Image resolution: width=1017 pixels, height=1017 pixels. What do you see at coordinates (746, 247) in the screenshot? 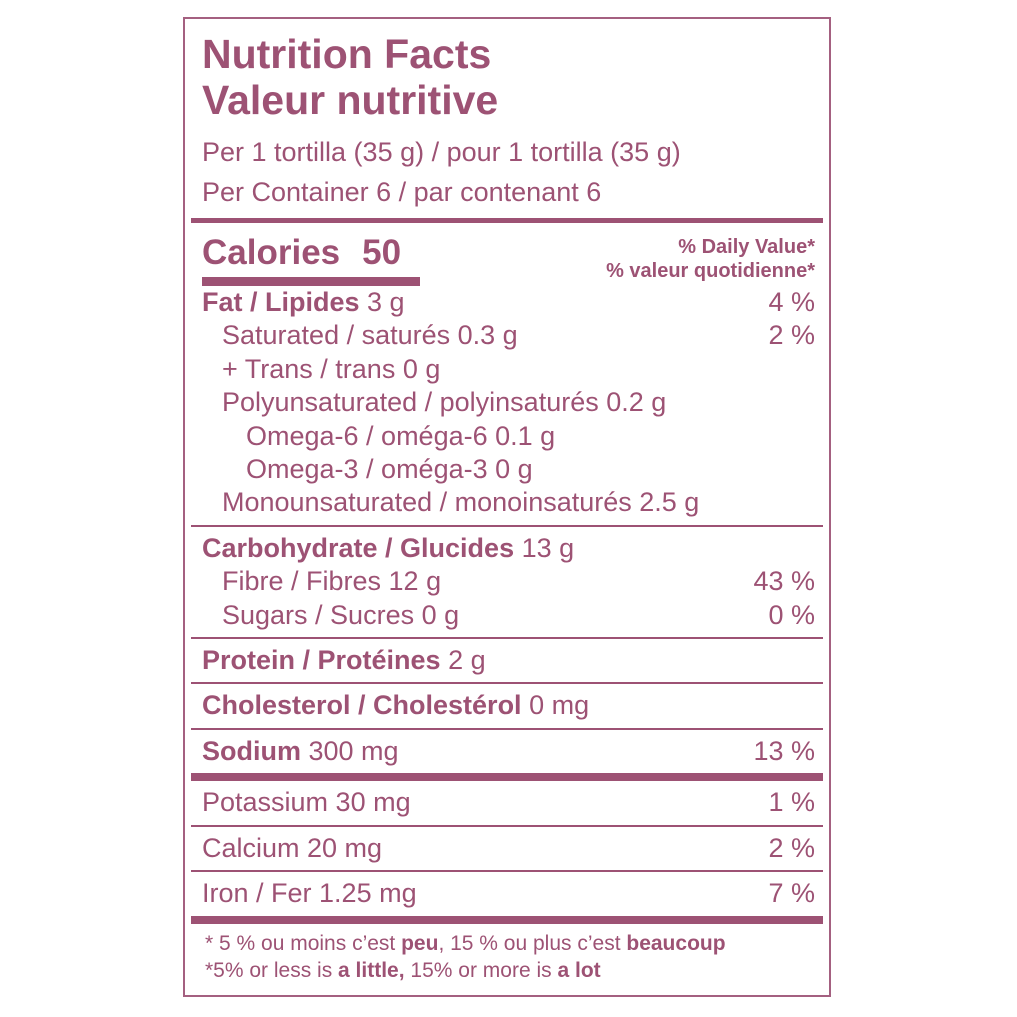
I see `daily-value-heading-en: % Daily Value*` at bounding box center [746, 247].